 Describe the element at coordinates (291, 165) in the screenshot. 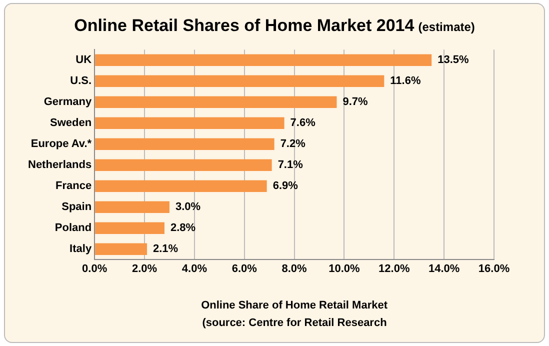

I see `data-label: 7.1%` at that location.